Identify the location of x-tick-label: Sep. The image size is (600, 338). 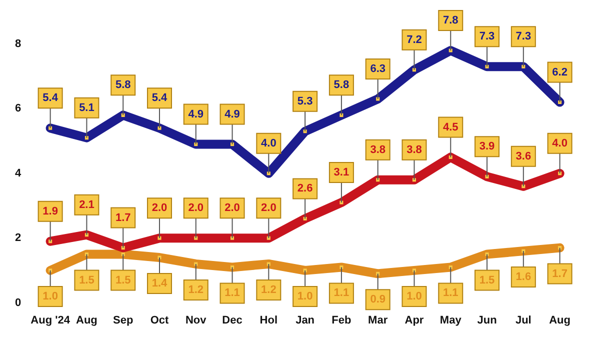
(123, 320).